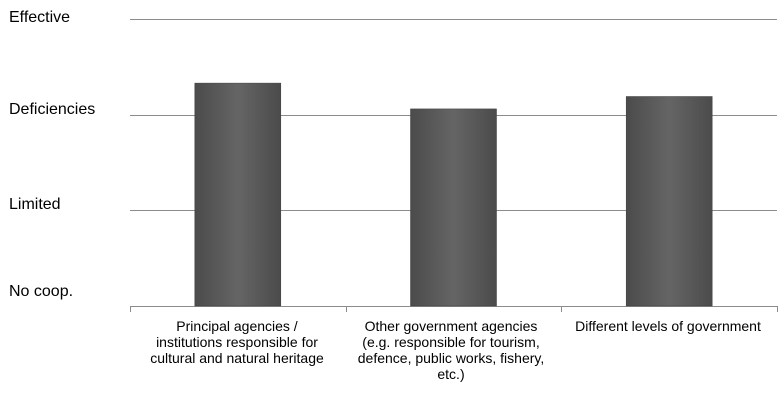 The height and width of the screenshot is (397, 779). I want to click on category-line: institutions responsible for, so click(237, 342).